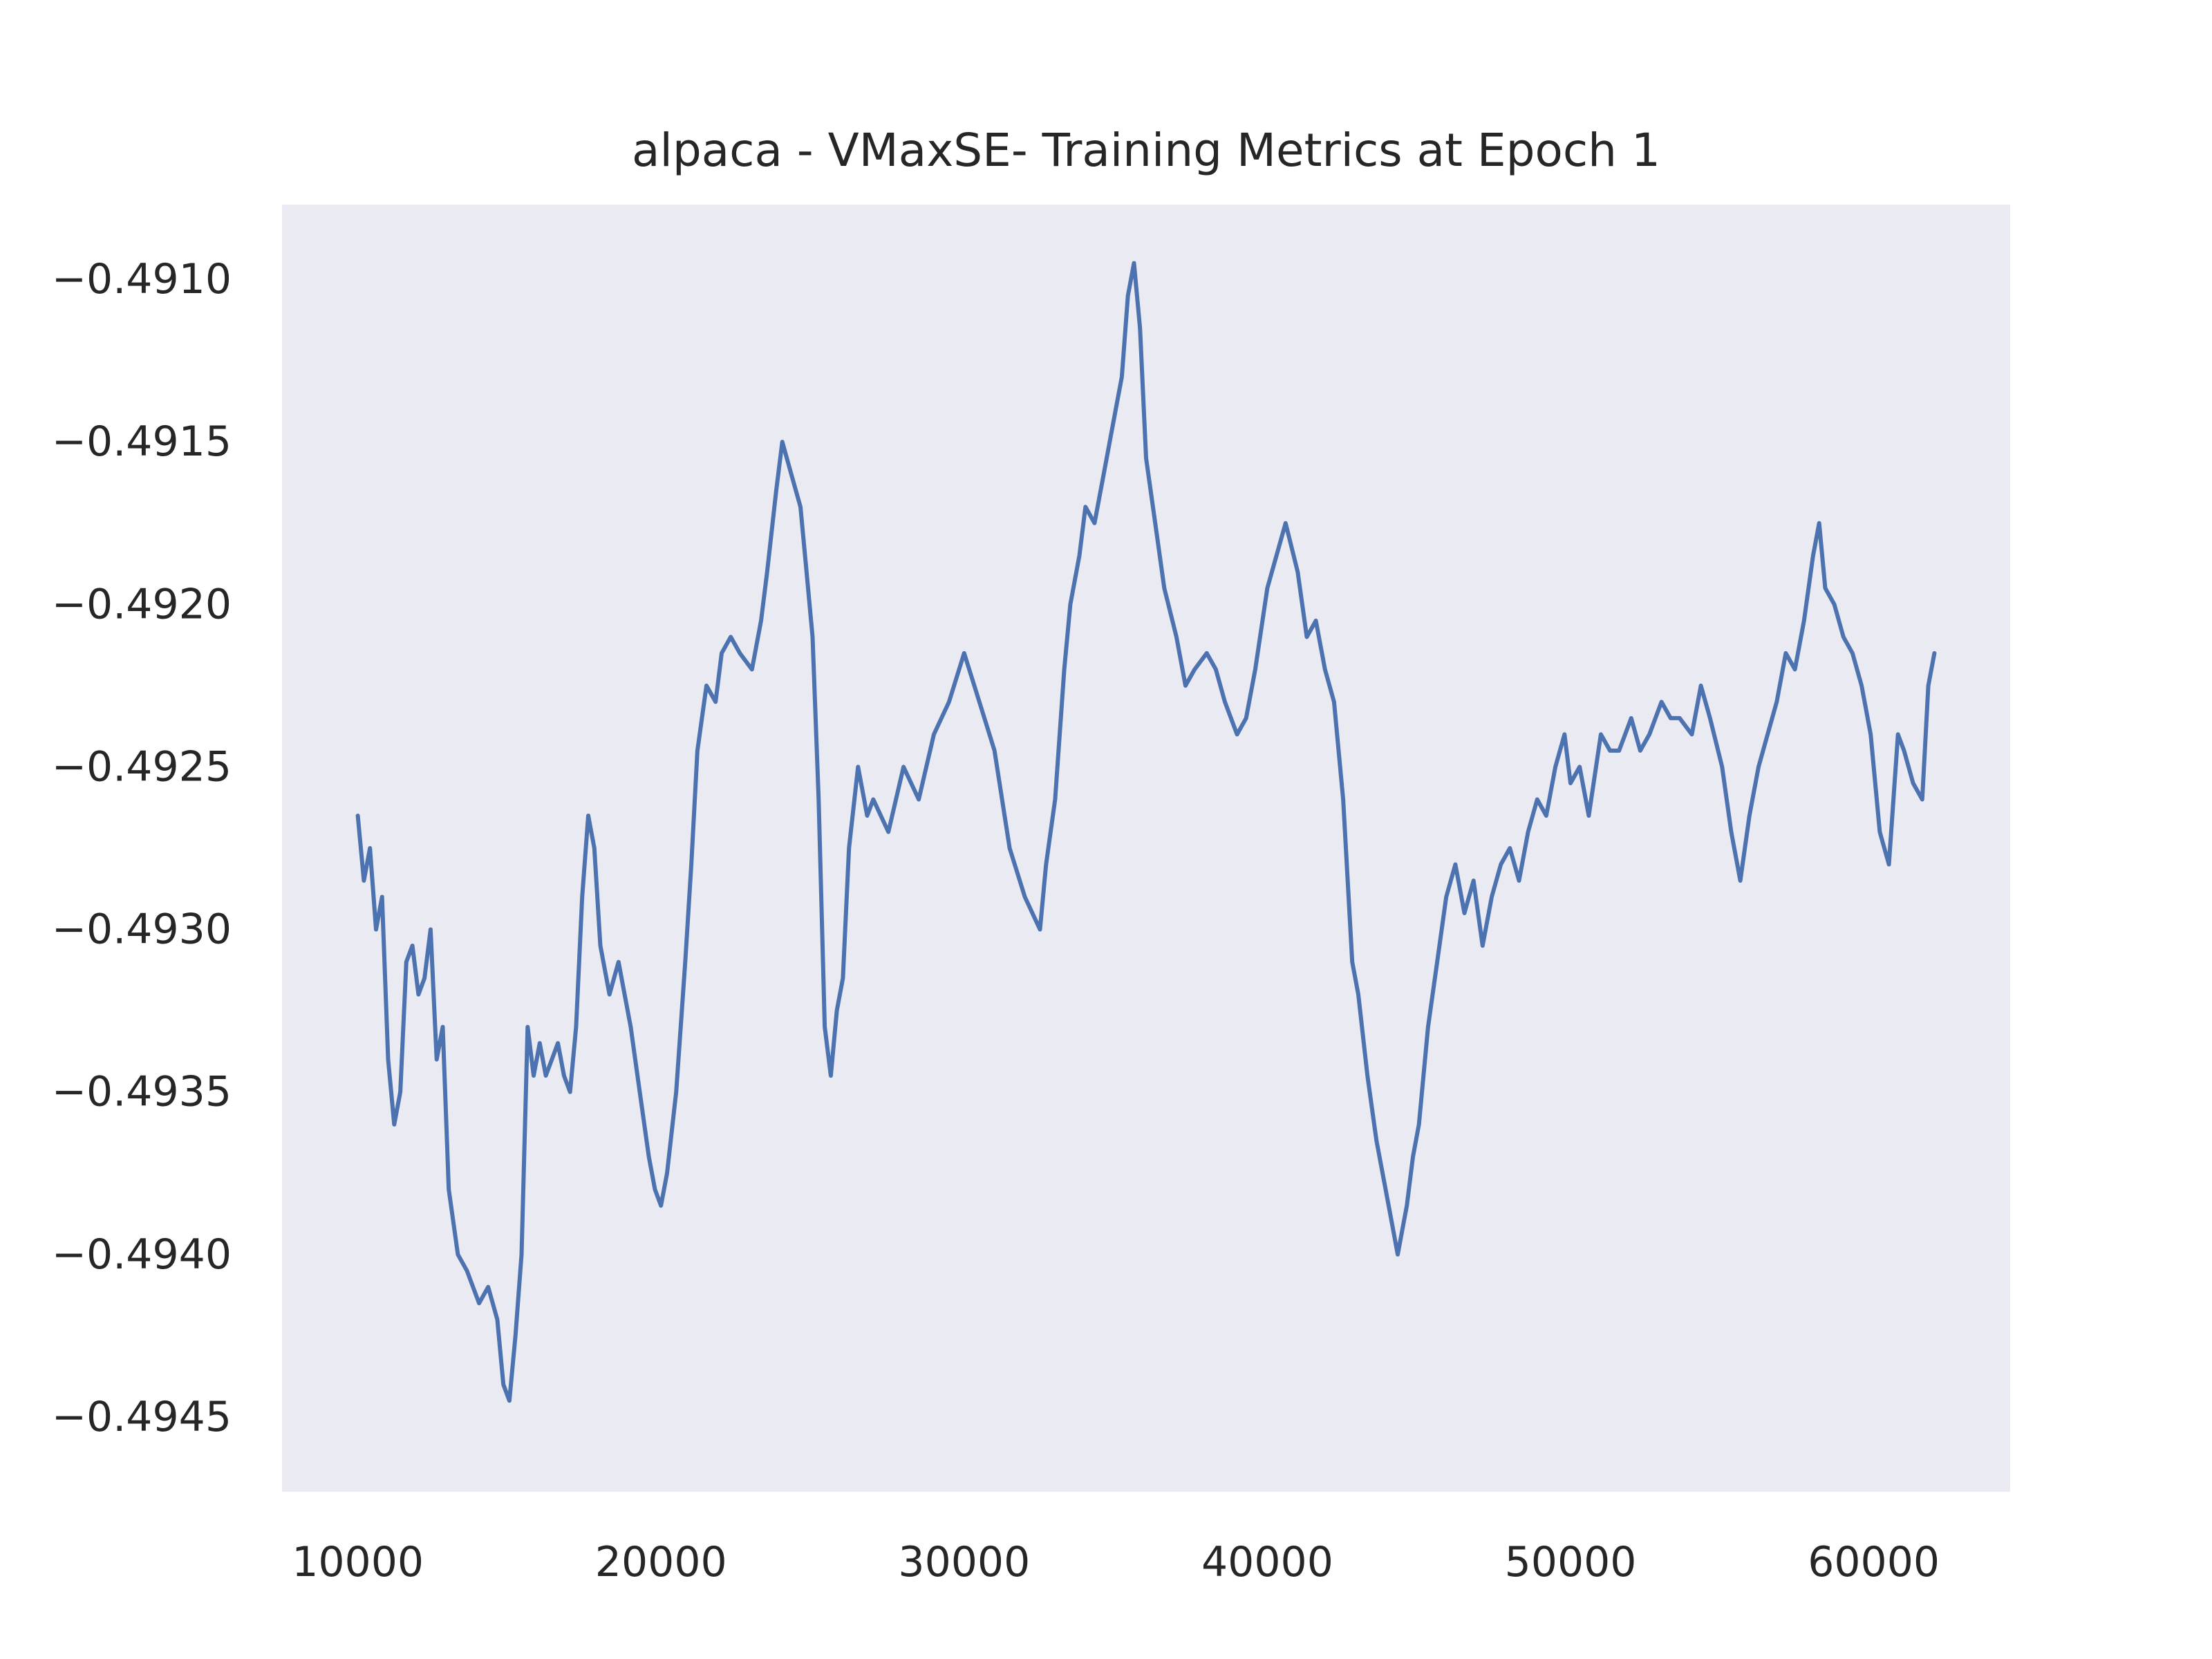 Image resolution: width=2212 pixels, height=1659 pixels. Describe the element at coordinates (1267, 1562) in the screenshot. I see `x-tick-label: 40000` at that location.